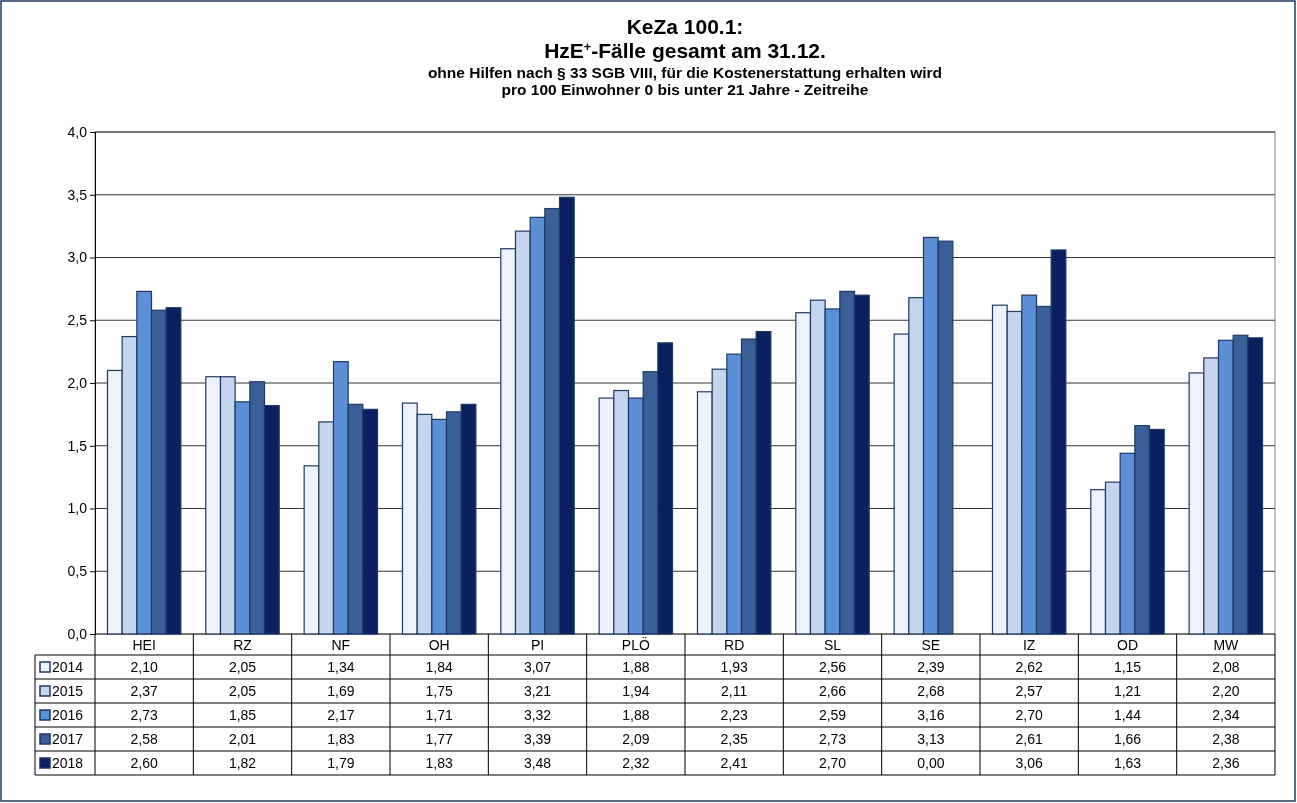  I want to click on y-tick-label: 3,0, so click(77, 257).